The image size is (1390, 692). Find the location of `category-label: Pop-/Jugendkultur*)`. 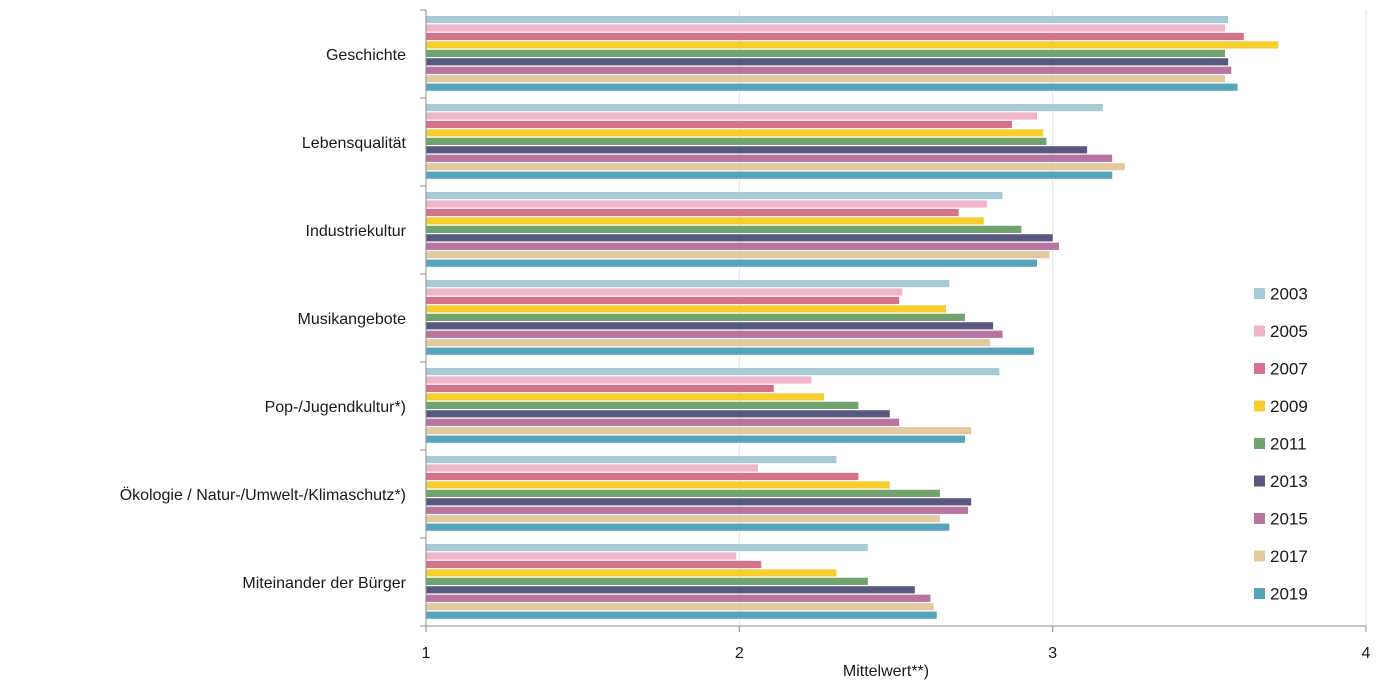

category-label: Pop-/Jugendkultur*) is located at coordinates (335, 407).